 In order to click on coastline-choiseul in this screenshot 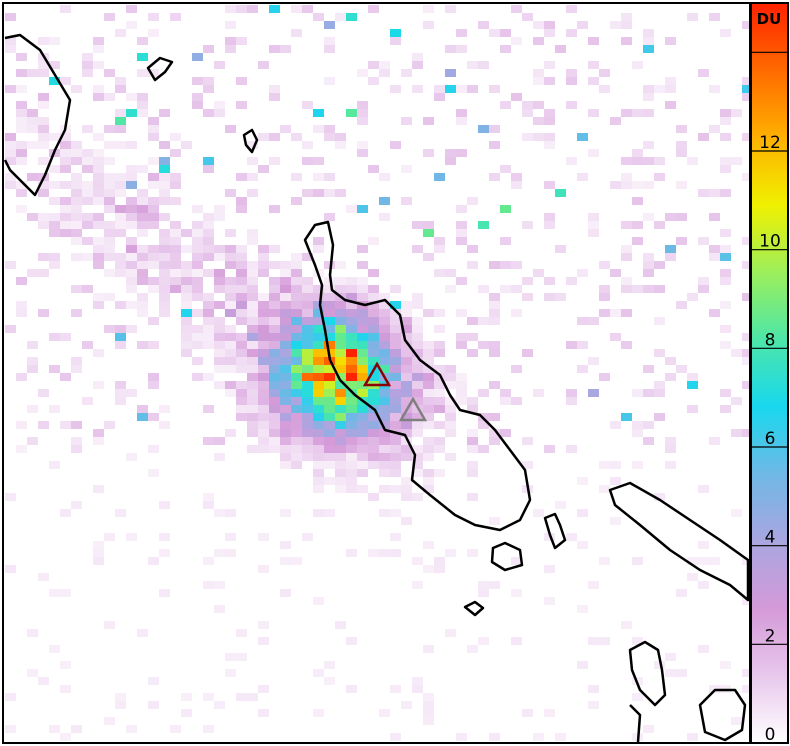, I will do `click(679, 541)`.